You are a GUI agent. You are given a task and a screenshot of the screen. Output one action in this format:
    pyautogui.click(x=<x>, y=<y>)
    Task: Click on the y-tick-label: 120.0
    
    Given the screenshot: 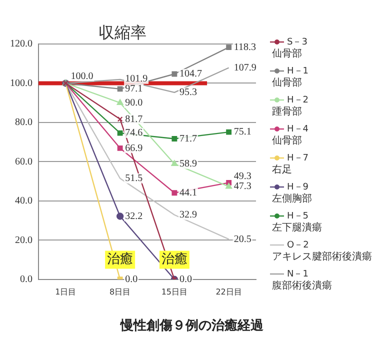 What is the action you would take?
    pyautogui.click(x=21, y=44)
    